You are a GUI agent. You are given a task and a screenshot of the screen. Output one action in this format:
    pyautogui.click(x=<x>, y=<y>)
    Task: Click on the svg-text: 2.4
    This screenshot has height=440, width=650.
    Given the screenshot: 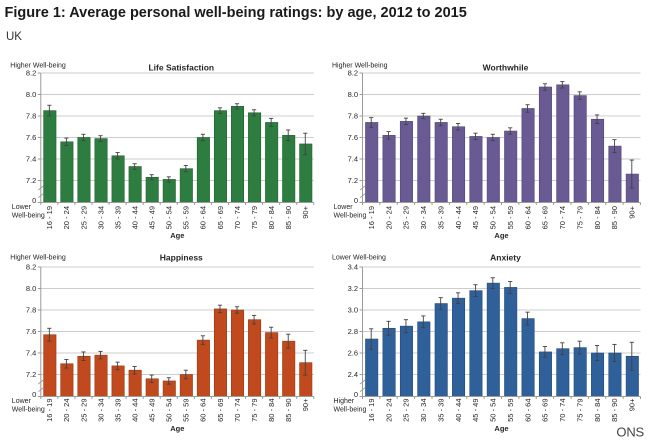 What is the action you would take?
    pyautogui.click(x=353, y=374)
    